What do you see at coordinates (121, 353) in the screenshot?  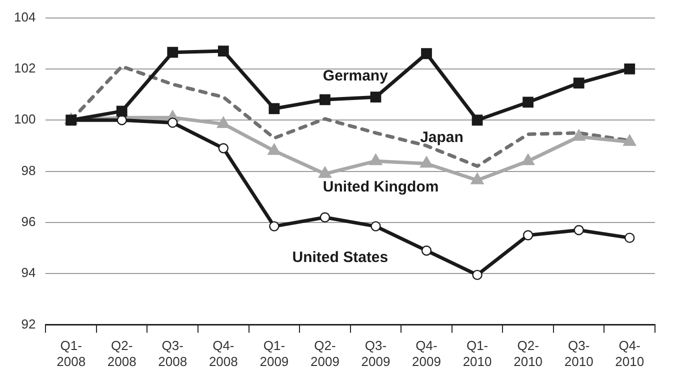 I see `x-tick-label: Q2-2008` at bounding box center [121, 353].